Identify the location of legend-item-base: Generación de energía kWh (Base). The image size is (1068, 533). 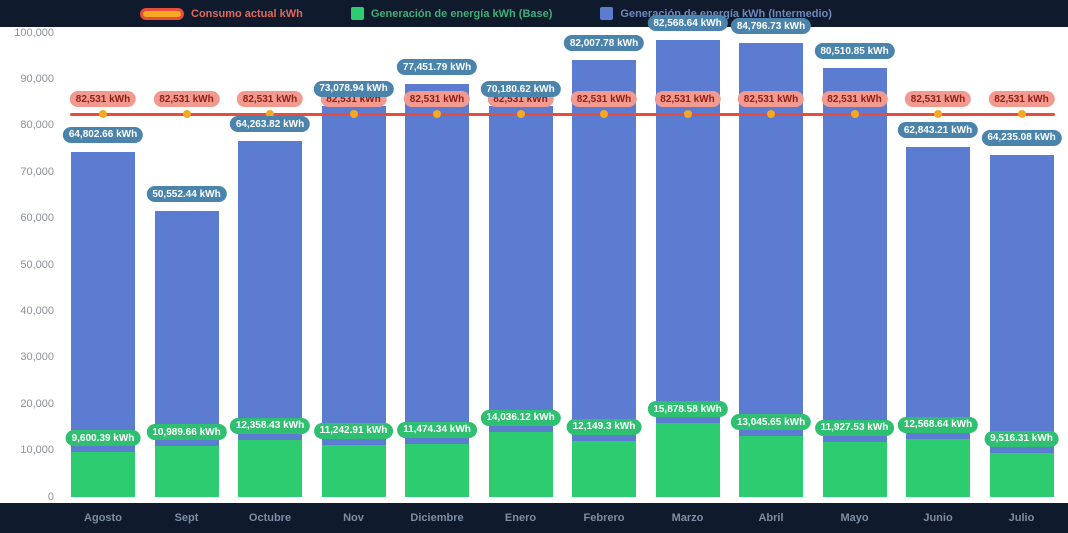
(451, 13).